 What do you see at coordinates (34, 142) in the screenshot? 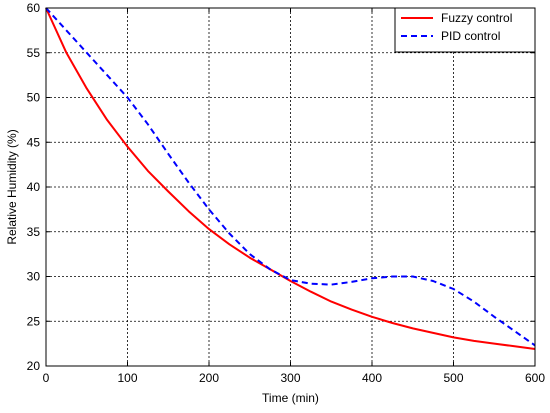
I see `y-tick-label: 45` at bounding box center [34, 142].